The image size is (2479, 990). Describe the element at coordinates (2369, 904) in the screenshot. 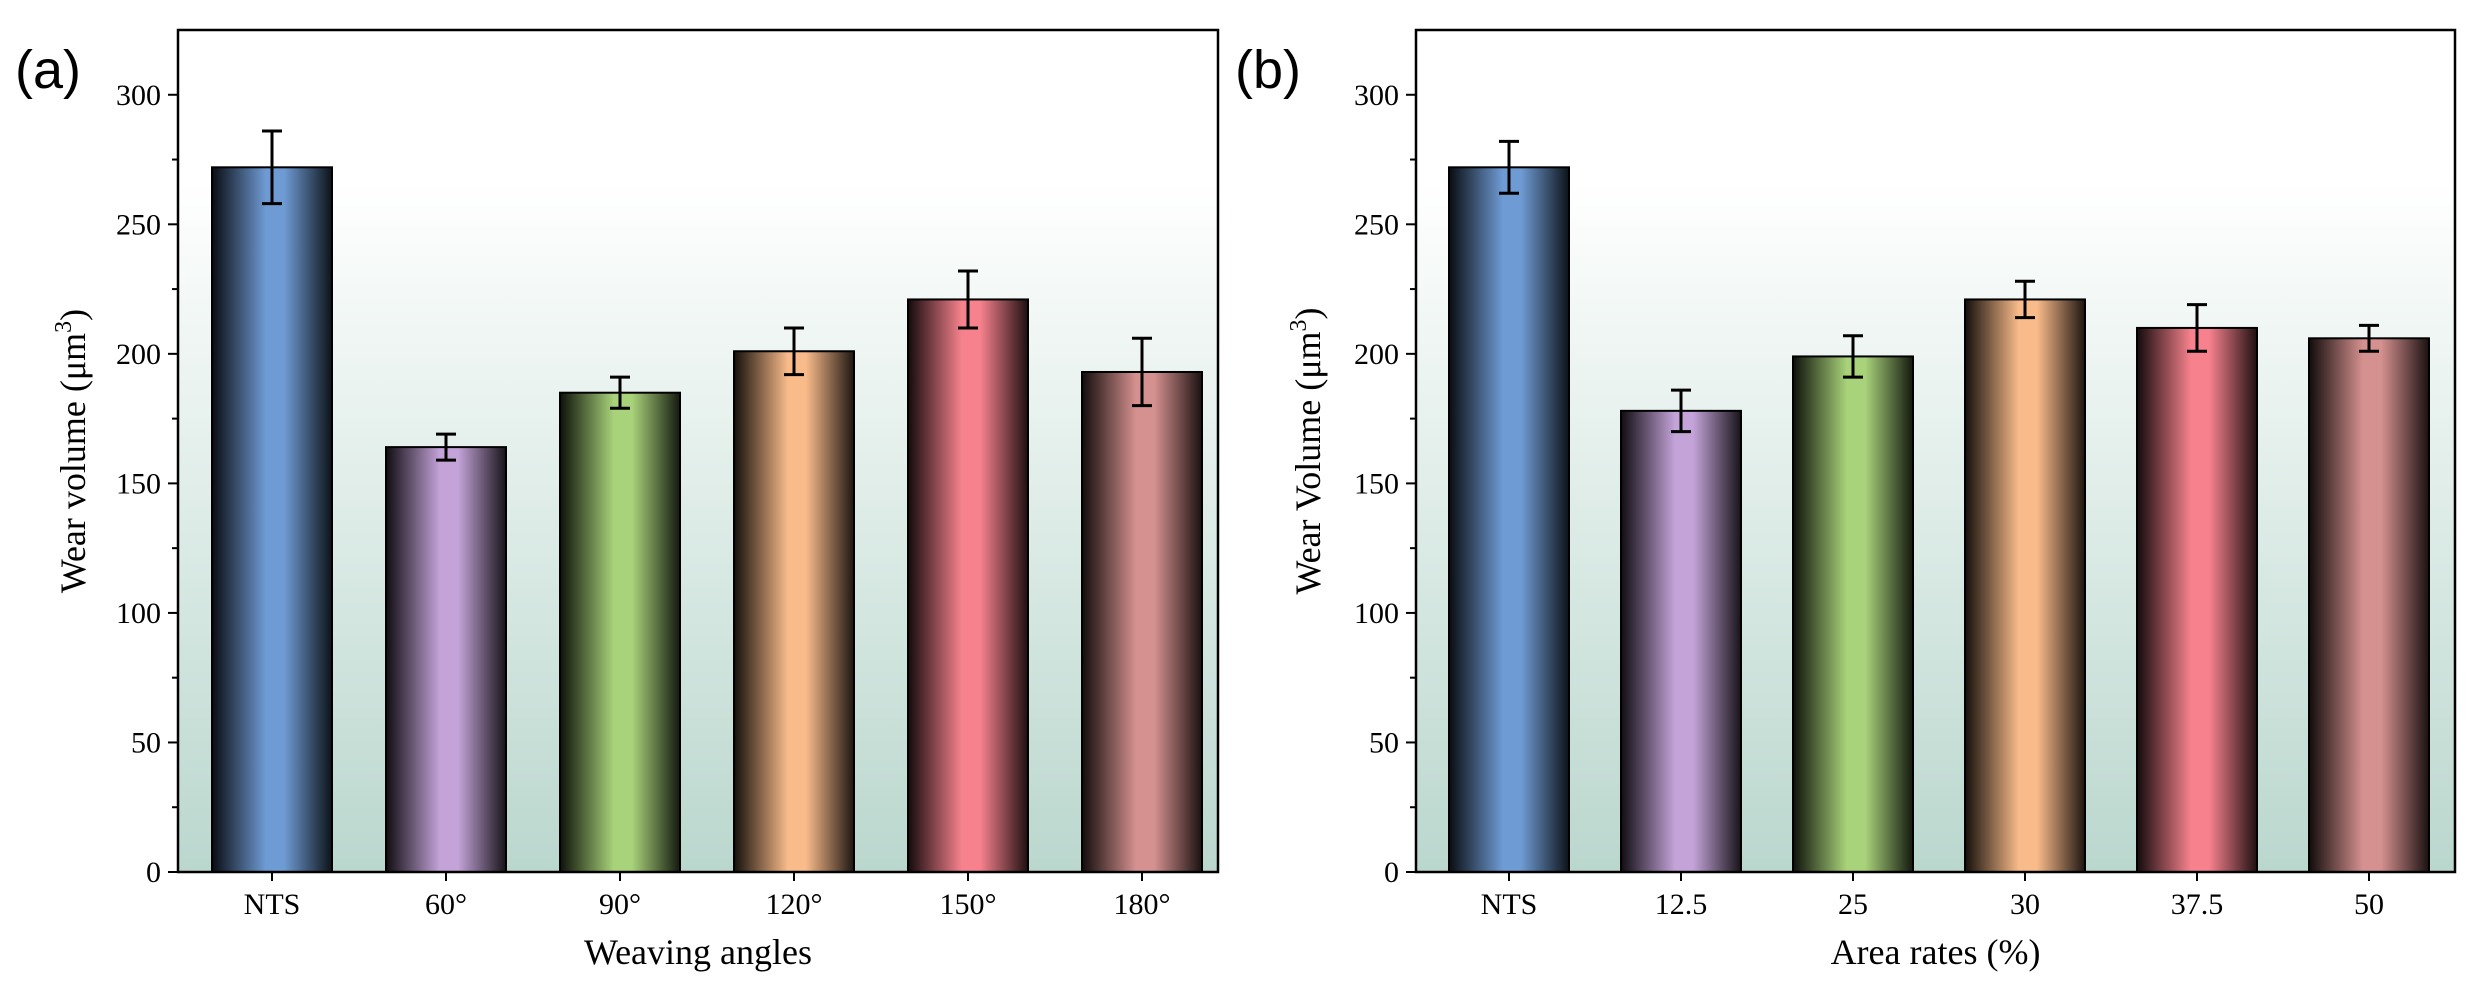

I see `x-tick-label: 50` at that location.